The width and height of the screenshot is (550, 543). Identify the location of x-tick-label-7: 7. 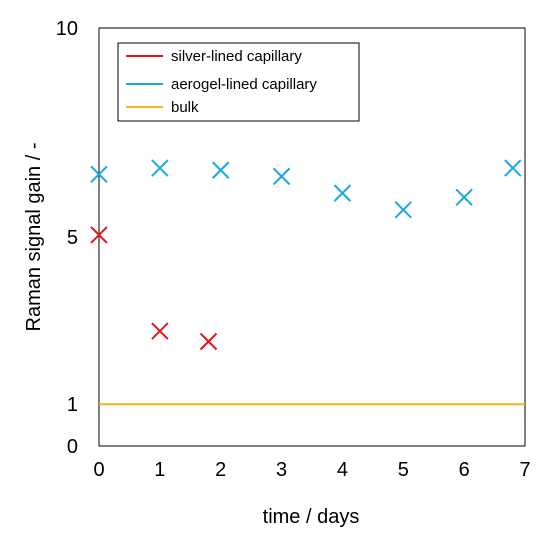
(524, 470).